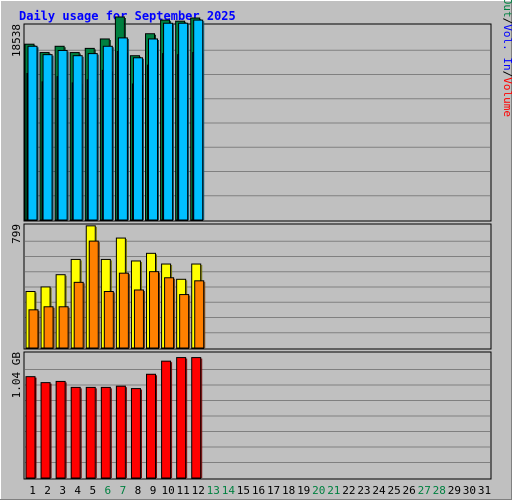 This screenshot has width=512, height=500. I want to click on y-max-label: 1.04 GB, so click(16, 375).